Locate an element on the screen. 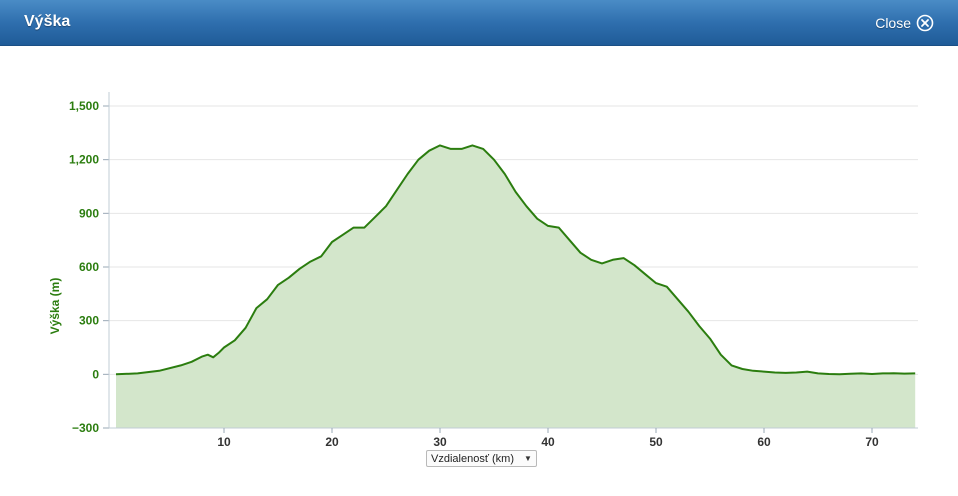 Image resolution: width=958 pixels, height=496 pixels. x-tick-label: 10 is located at coordinates (224, 442).